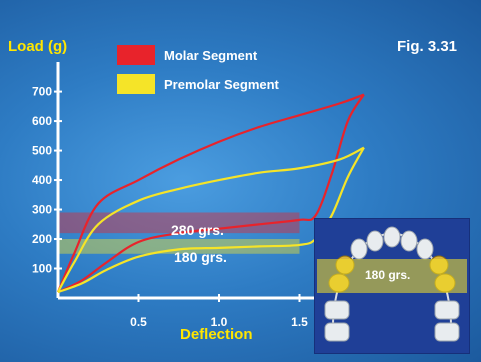 The height and width of the screenshot is (362, 481). I want to click on inset-force-band, so click(392, 276).